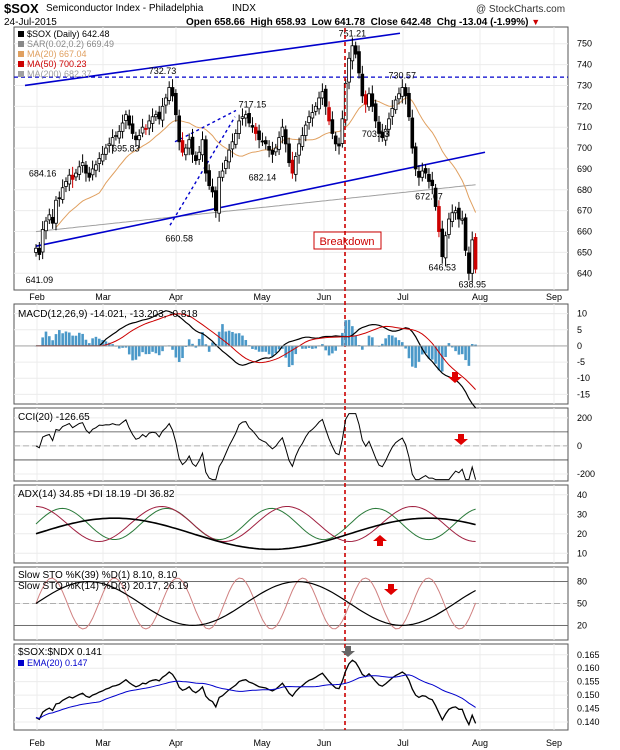 This screenshot has height=750, width=620. What do you see at coordinates (584, 252) in the screenshot?
I see `y-tick-label: 650` at bounding box center [584, 252].